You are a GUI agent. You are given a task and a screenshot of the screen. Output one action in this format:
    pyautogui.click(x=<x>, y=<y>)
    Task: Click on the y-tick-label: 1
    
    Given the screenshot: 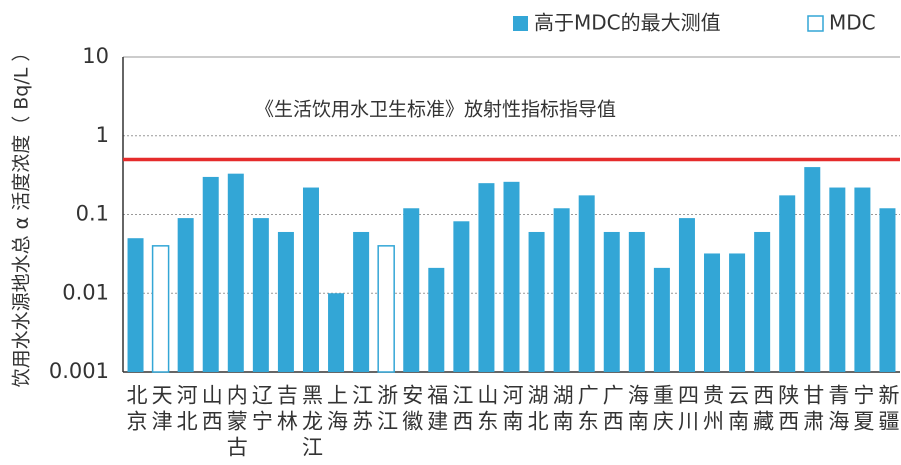 What is the action you would take?
    pyautogui.click(x=102, y=135)
    